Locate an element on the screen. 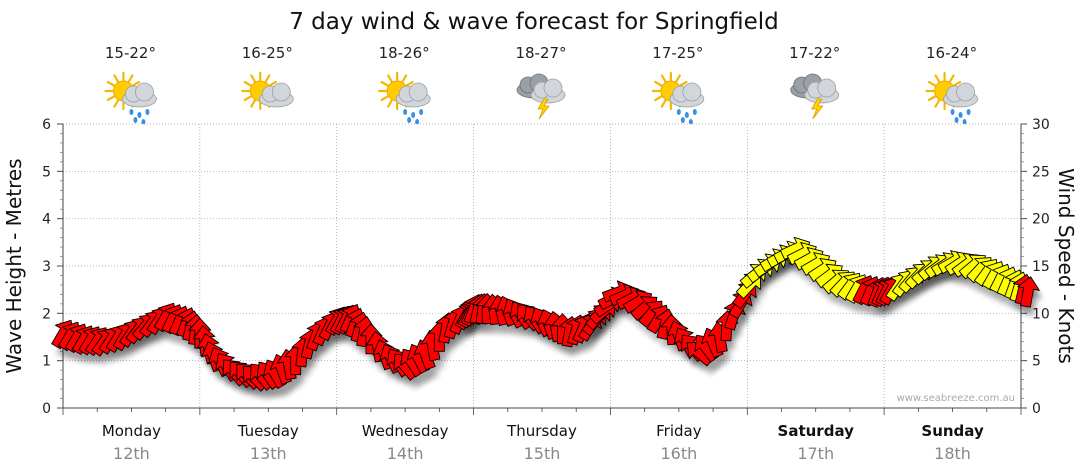  left-axis-label: Wave Height - Metres is located at coordinates (14, 265).